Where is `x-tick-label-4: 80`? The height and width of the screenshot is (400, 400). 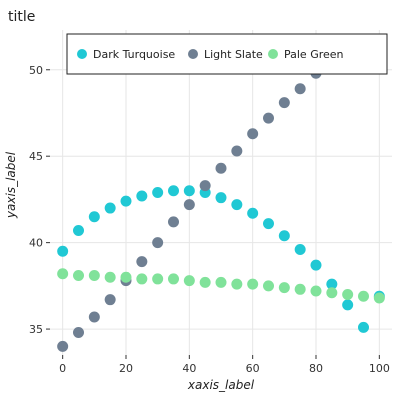 x-tick-label-4: 80 is located at coordinates (316, 368).